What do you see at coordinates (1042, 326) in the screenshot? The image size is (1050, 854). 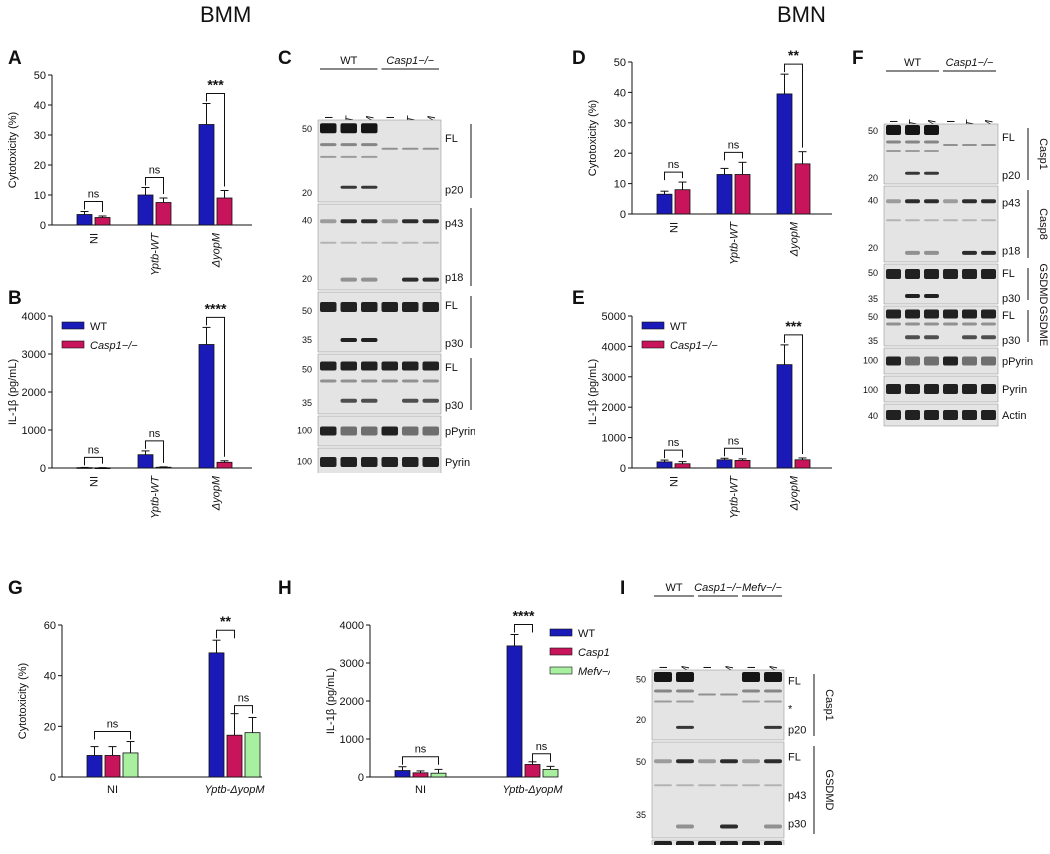 I see `protein-label: GSDME` at bounding box center [1042, 326].